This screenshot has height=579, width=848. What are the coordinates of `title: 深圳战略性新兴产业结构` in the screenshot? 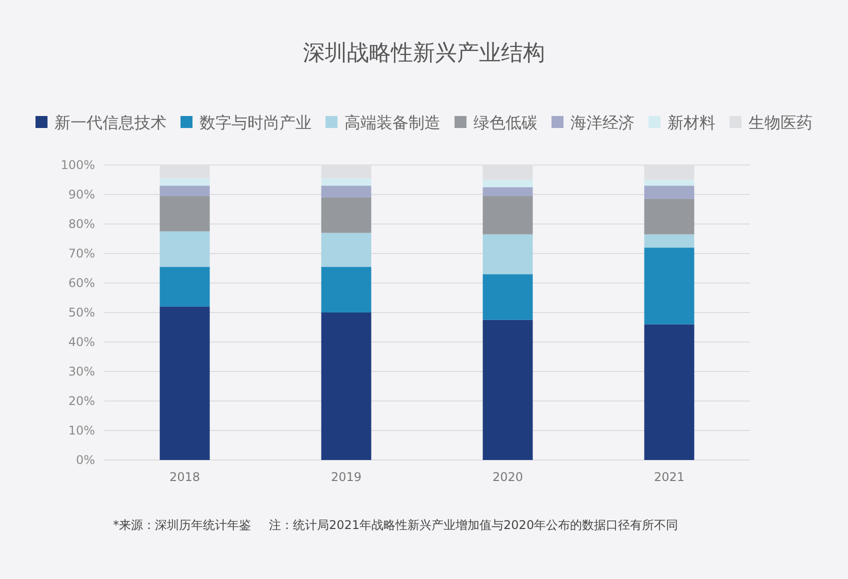 It's located at (424, 53).